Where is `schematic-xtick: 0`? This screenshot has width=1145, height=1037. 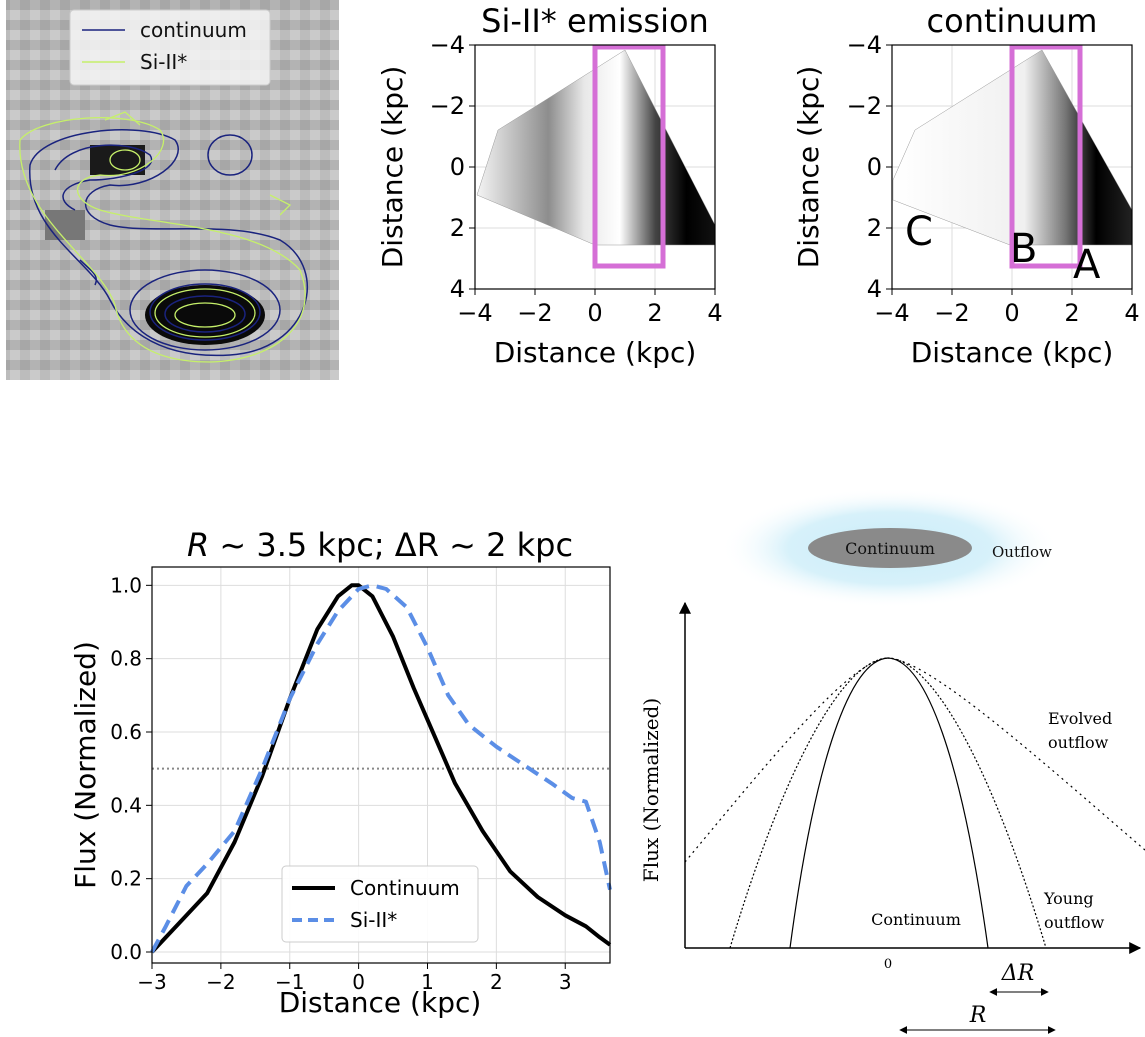
schematic-xtick: 0 is located at coordinates (888, 964).